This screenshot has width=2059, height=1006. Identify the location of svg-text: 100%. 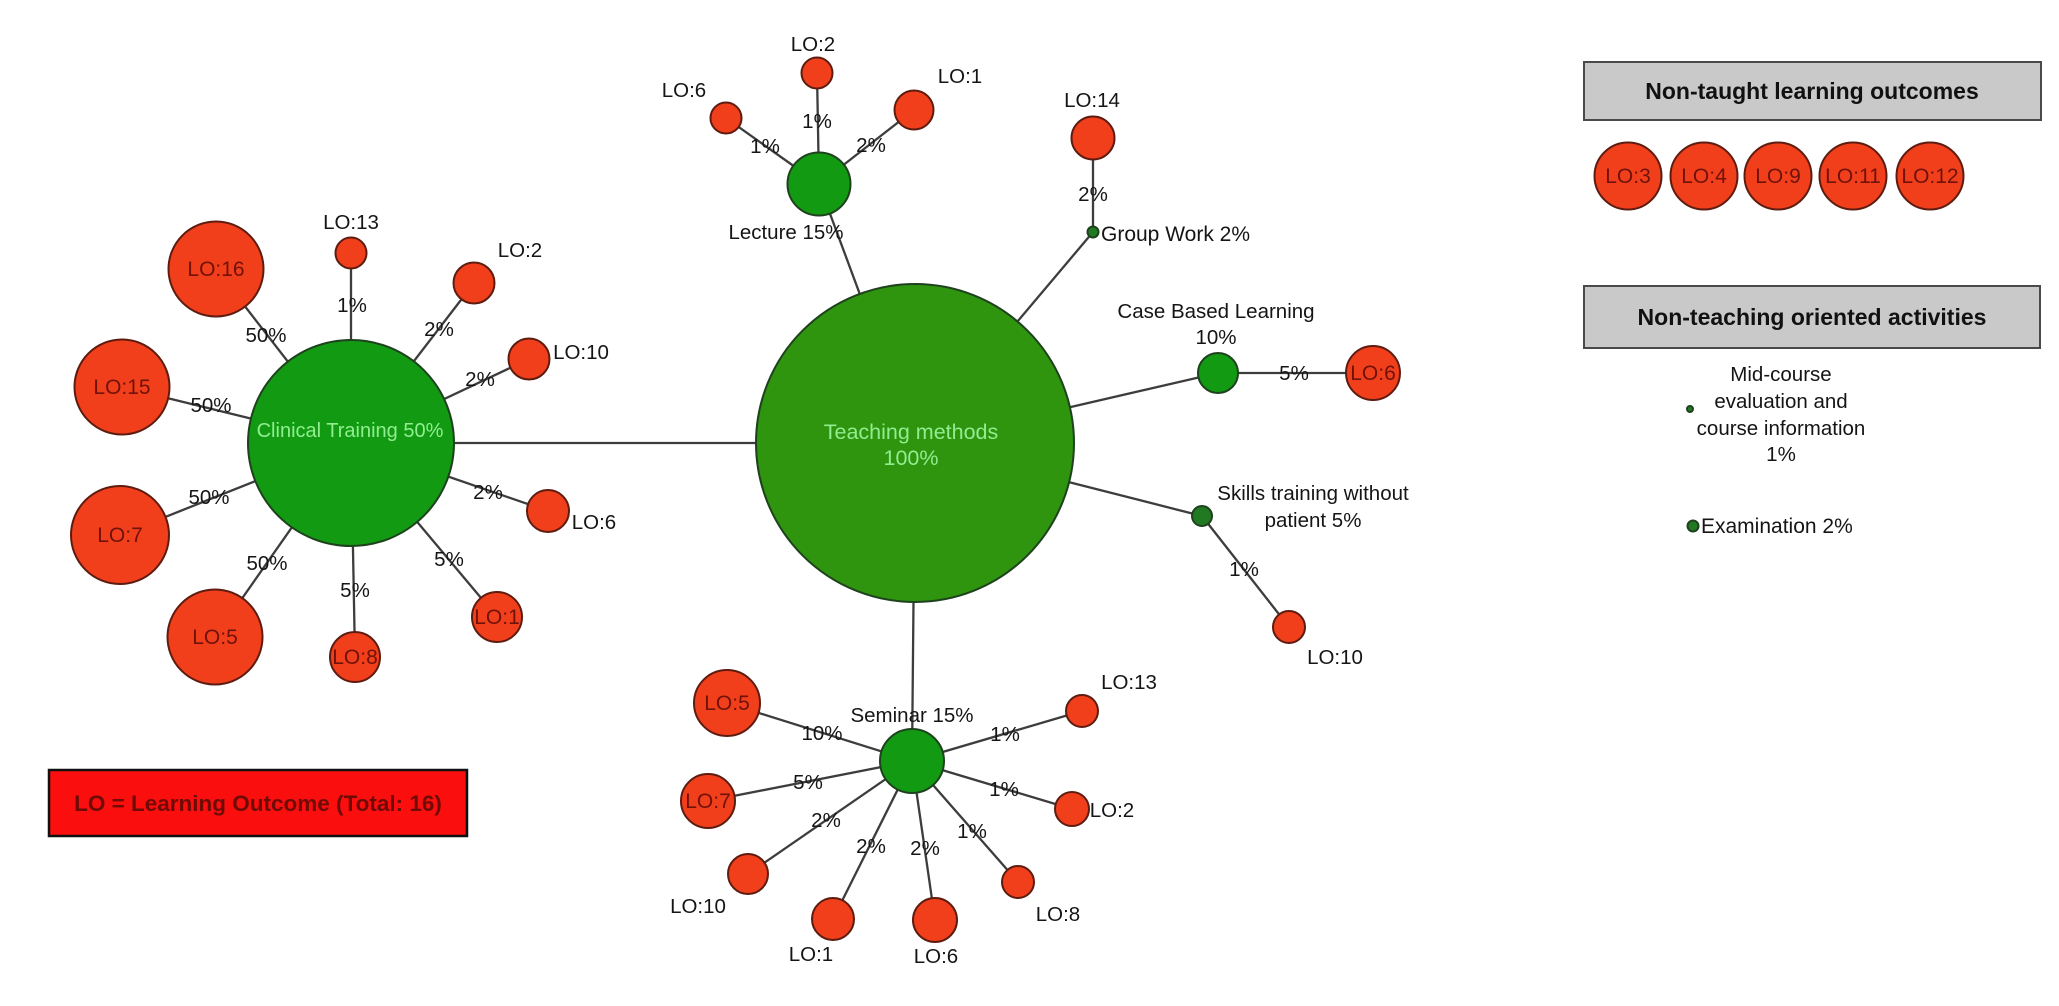
(911, 458).